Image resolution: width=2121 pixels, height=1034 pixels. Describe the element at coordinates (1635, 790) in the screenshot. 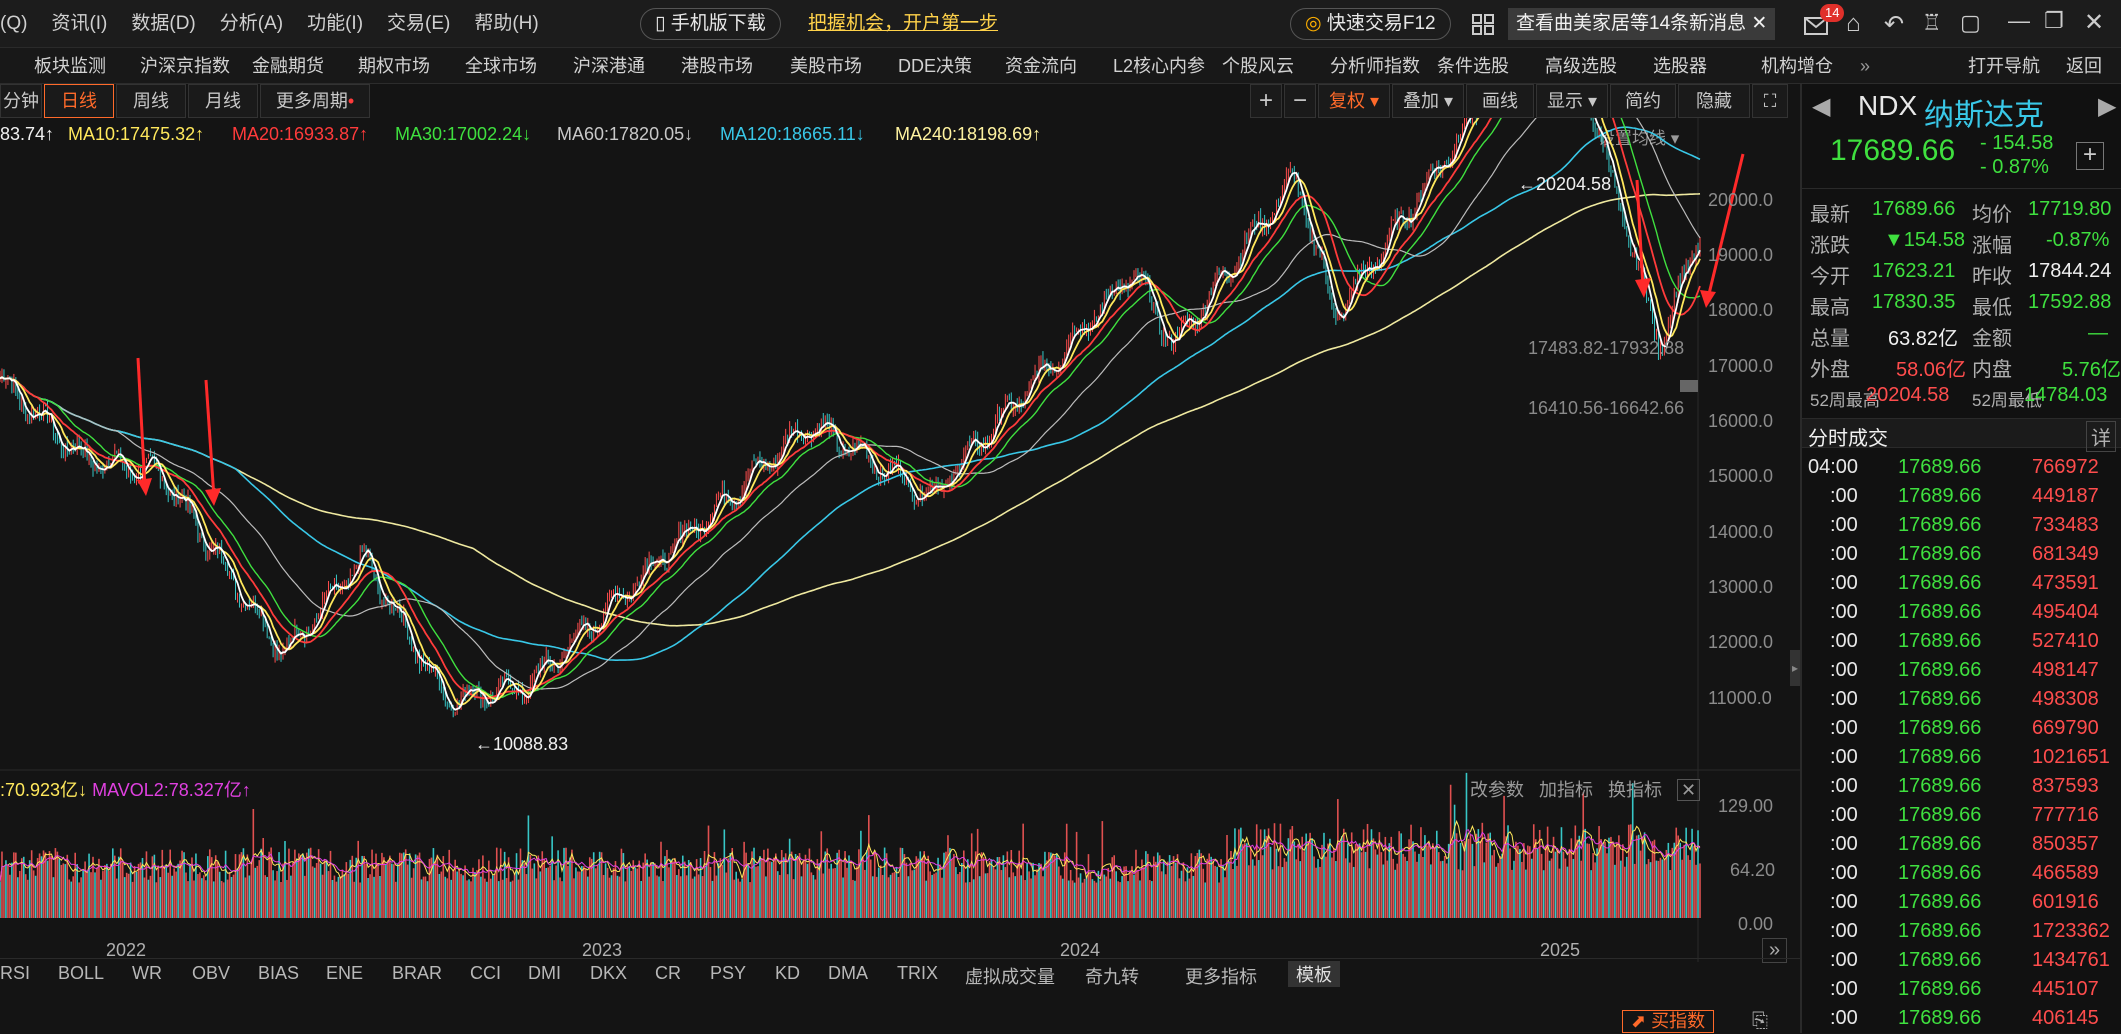

I see `switch-indicator-button: 换指标` at that location.